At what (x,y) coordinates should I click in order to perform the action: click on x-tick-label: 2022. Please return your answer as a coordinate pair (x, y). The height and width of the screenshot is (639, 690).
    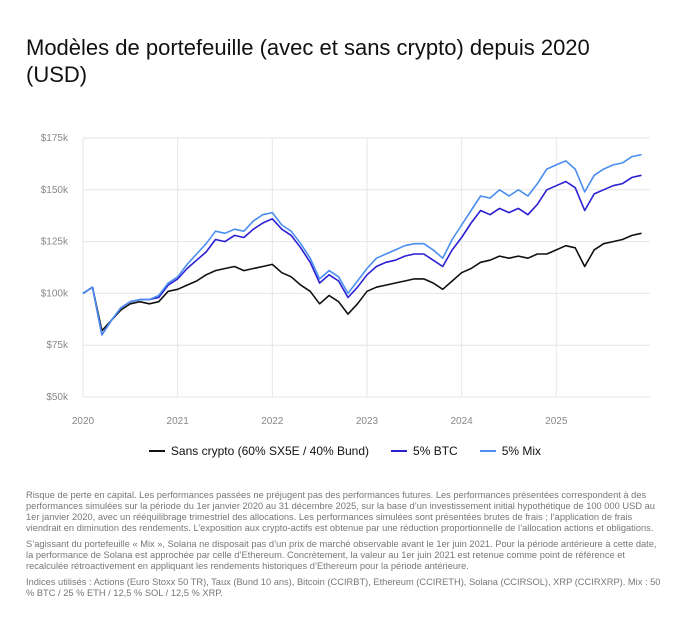
    Looking at the image, I should click on (272, 421).